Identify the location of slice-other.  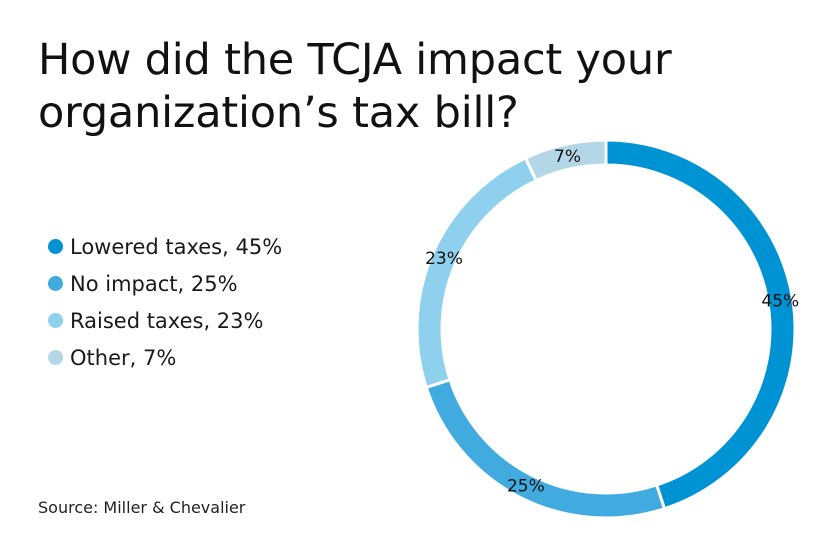
(565, 160).